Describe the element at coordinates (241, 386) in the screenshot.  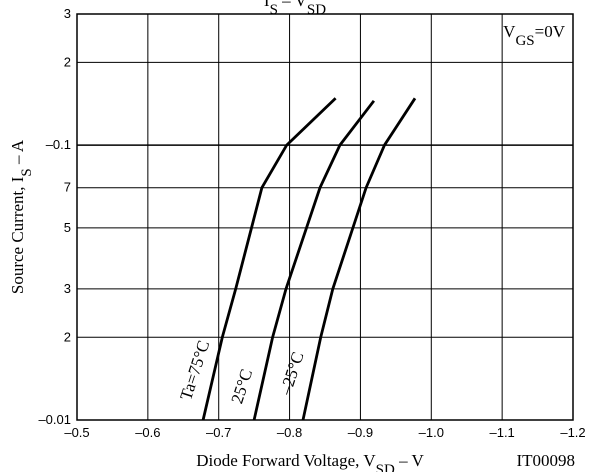
I see `series-label: 25°C` at that location.